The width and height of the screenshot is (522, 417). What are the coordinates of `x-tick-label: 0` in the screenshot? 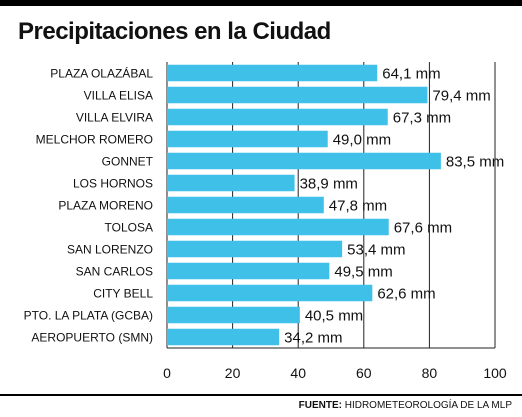 It's located at (167, 373).